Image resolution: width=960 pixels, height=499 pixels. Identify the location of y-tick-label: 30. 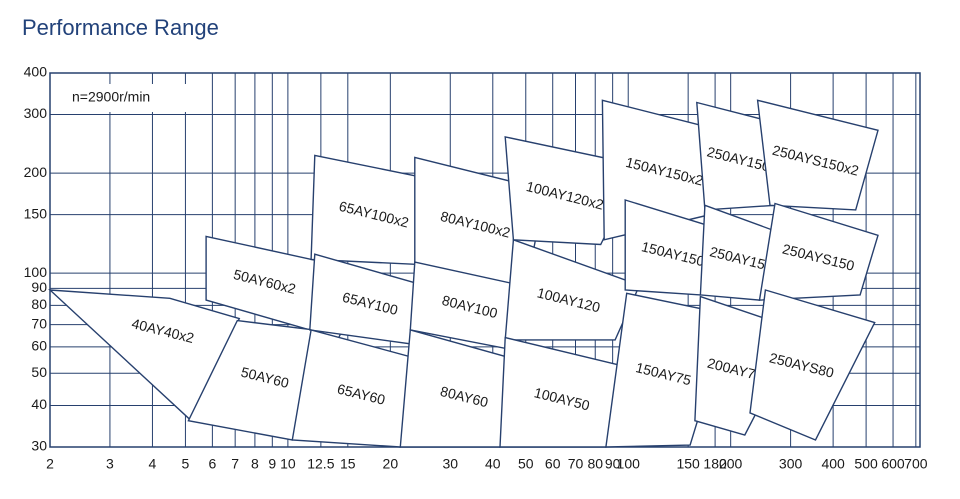
(39, 446).